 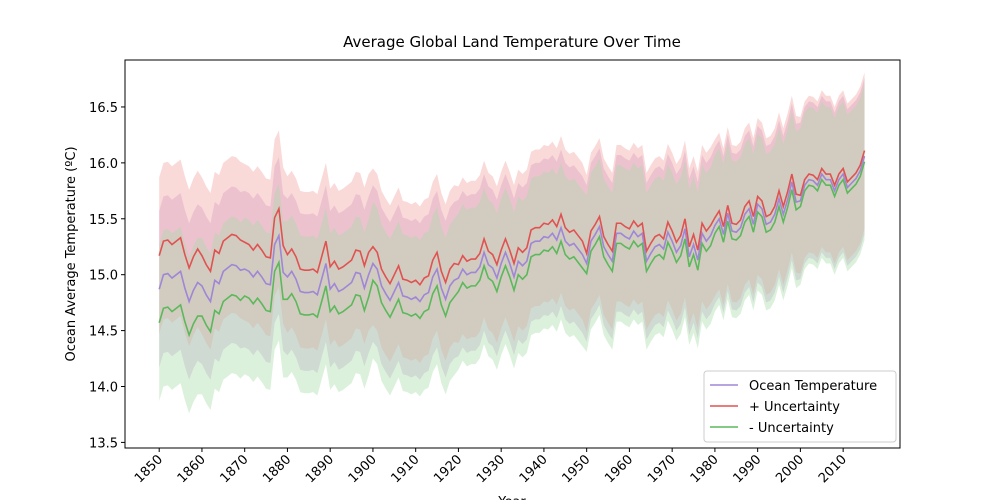 What do you see at coordinates (619, 469) in the screenshot?
I see `x-tick-label: 1960` at bounding box center [619, 469].